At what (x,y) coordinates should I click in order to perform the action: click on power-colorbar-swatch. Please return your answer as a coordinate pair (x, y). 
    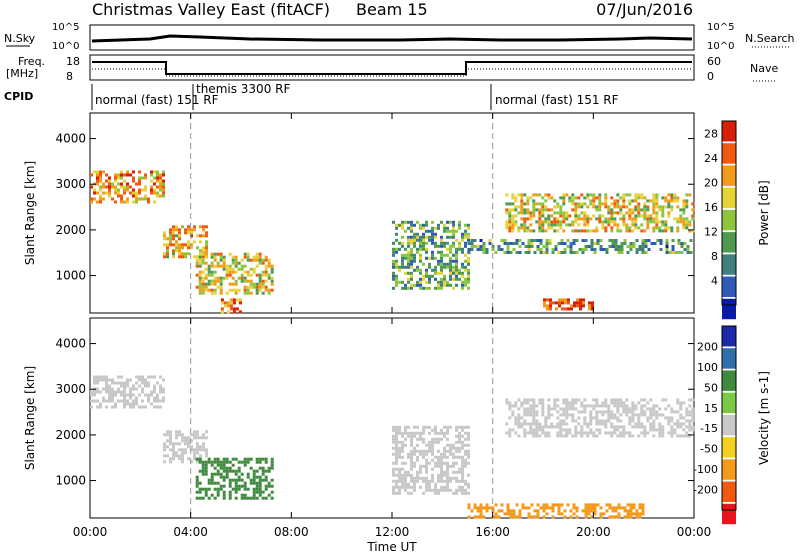
    Looking at the image, I should click on (729, 286).